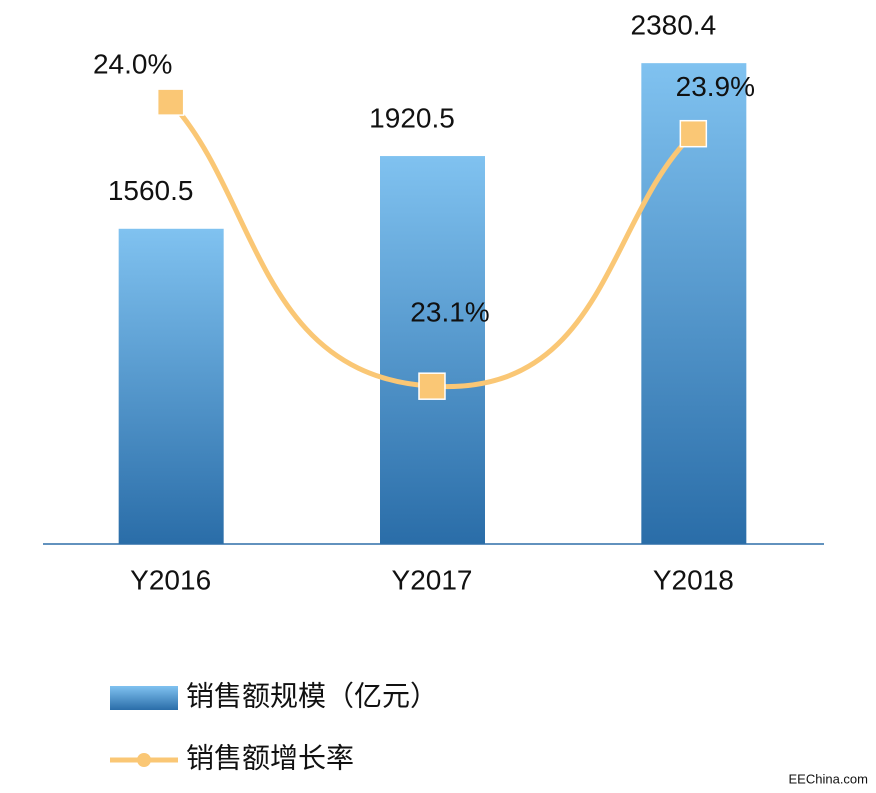 The height and width of the screenshot is (793, 876). What do you see at coordinates (693, 579) in the screenshot?
I see `x-tick-label: Y2018` at bounding box center [693, 579].